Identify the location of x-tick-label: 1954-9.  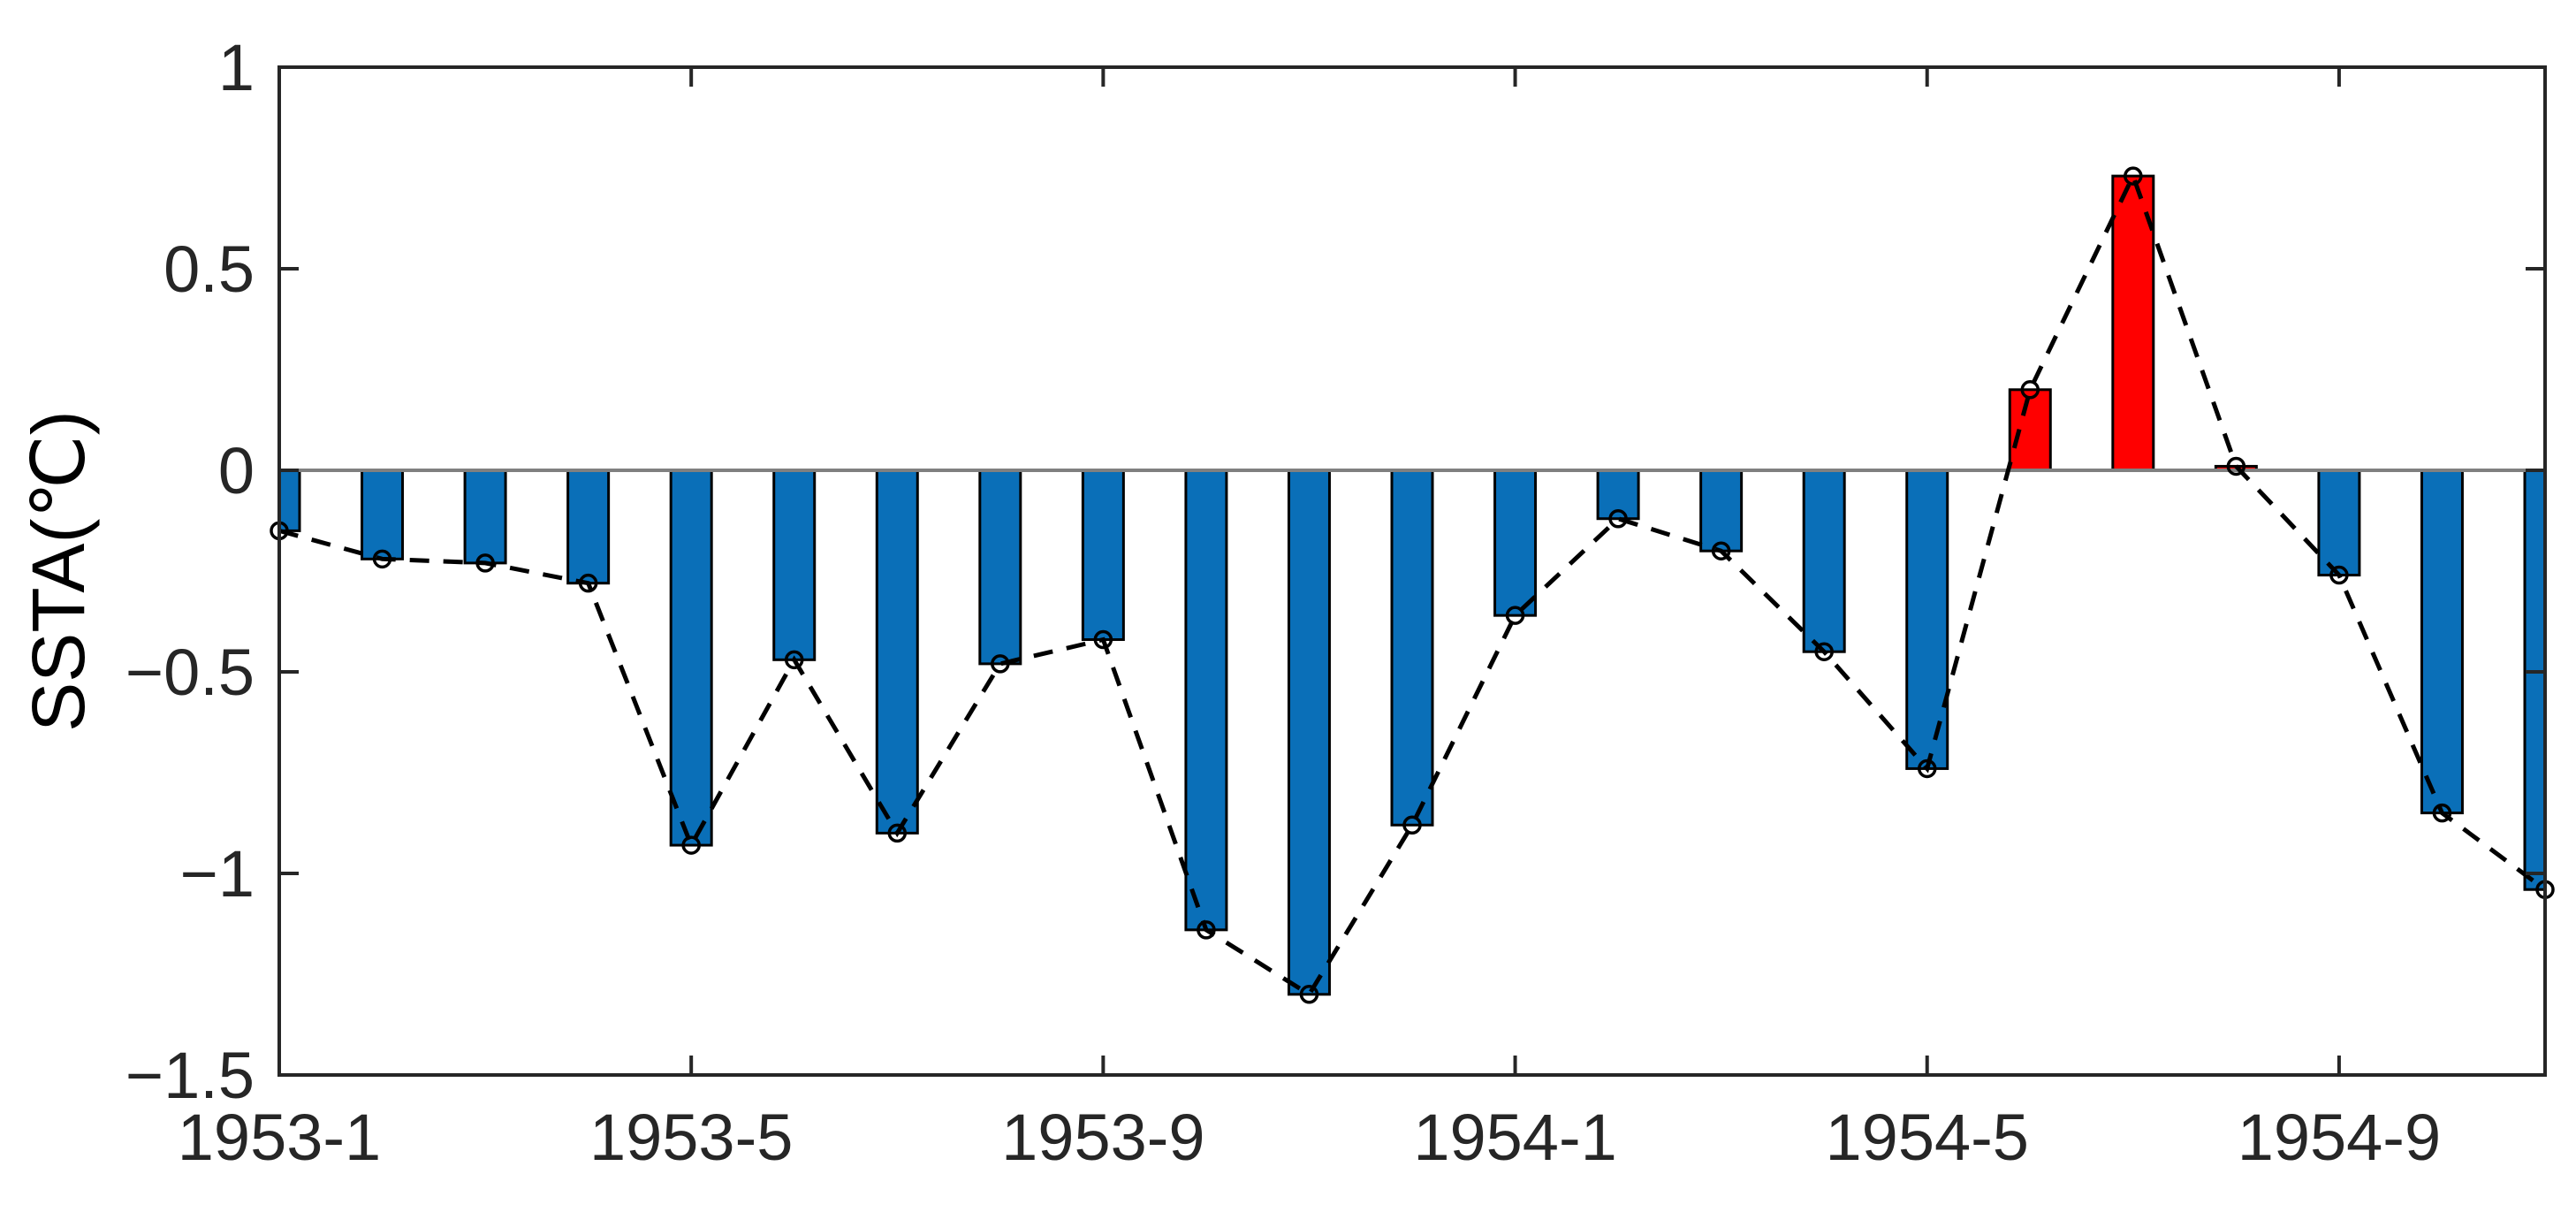
(2339, 1137).